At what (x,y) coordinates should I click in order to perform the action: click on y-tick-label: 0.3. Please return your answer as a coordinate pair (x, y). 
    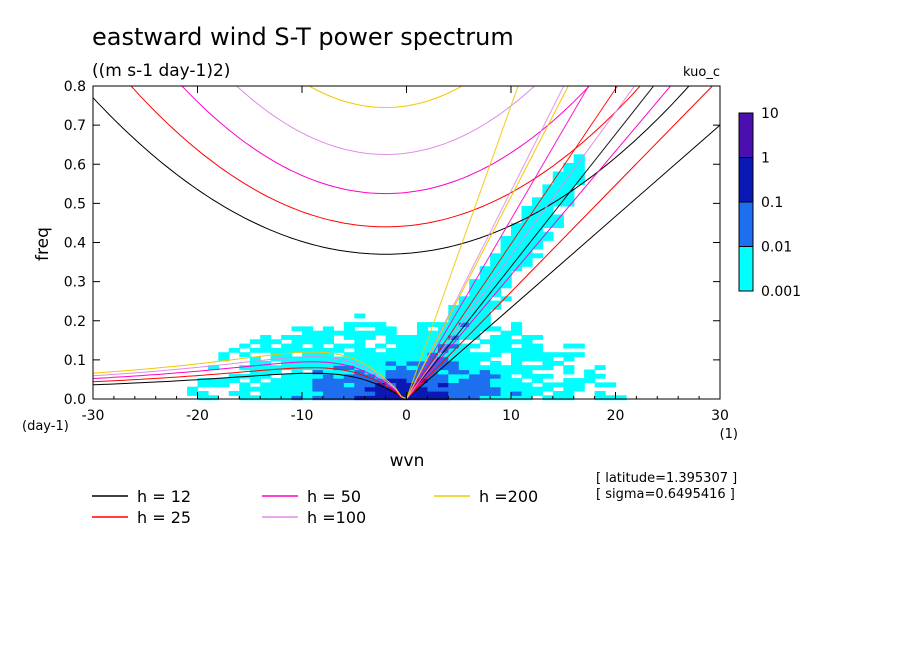
    Looking at the image, I should click on (75, 283).